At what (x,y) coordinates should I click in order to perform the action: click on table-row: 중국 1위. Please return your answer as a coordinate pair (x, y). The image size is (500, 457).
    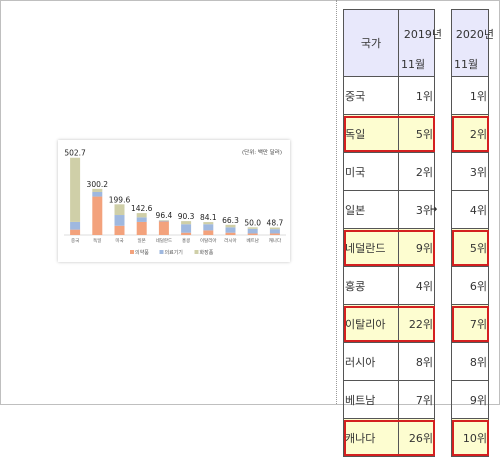
    Looking at the image, I should click on (389, 95).